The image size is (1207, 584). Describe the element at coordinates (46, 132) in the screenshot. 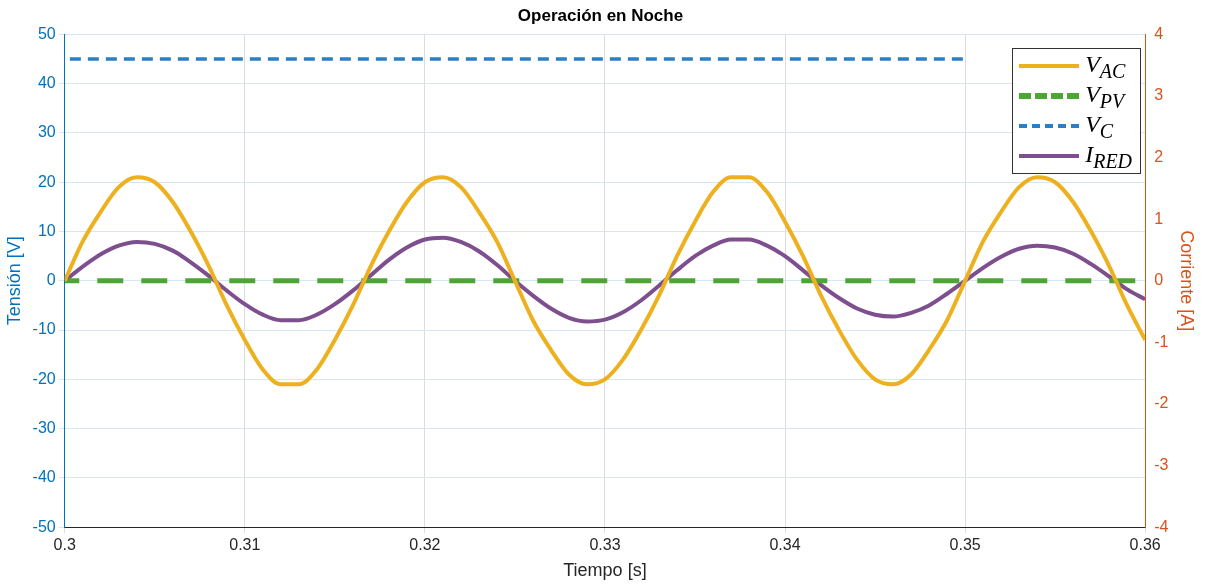

I see `y-tick-label: 30` at that location.